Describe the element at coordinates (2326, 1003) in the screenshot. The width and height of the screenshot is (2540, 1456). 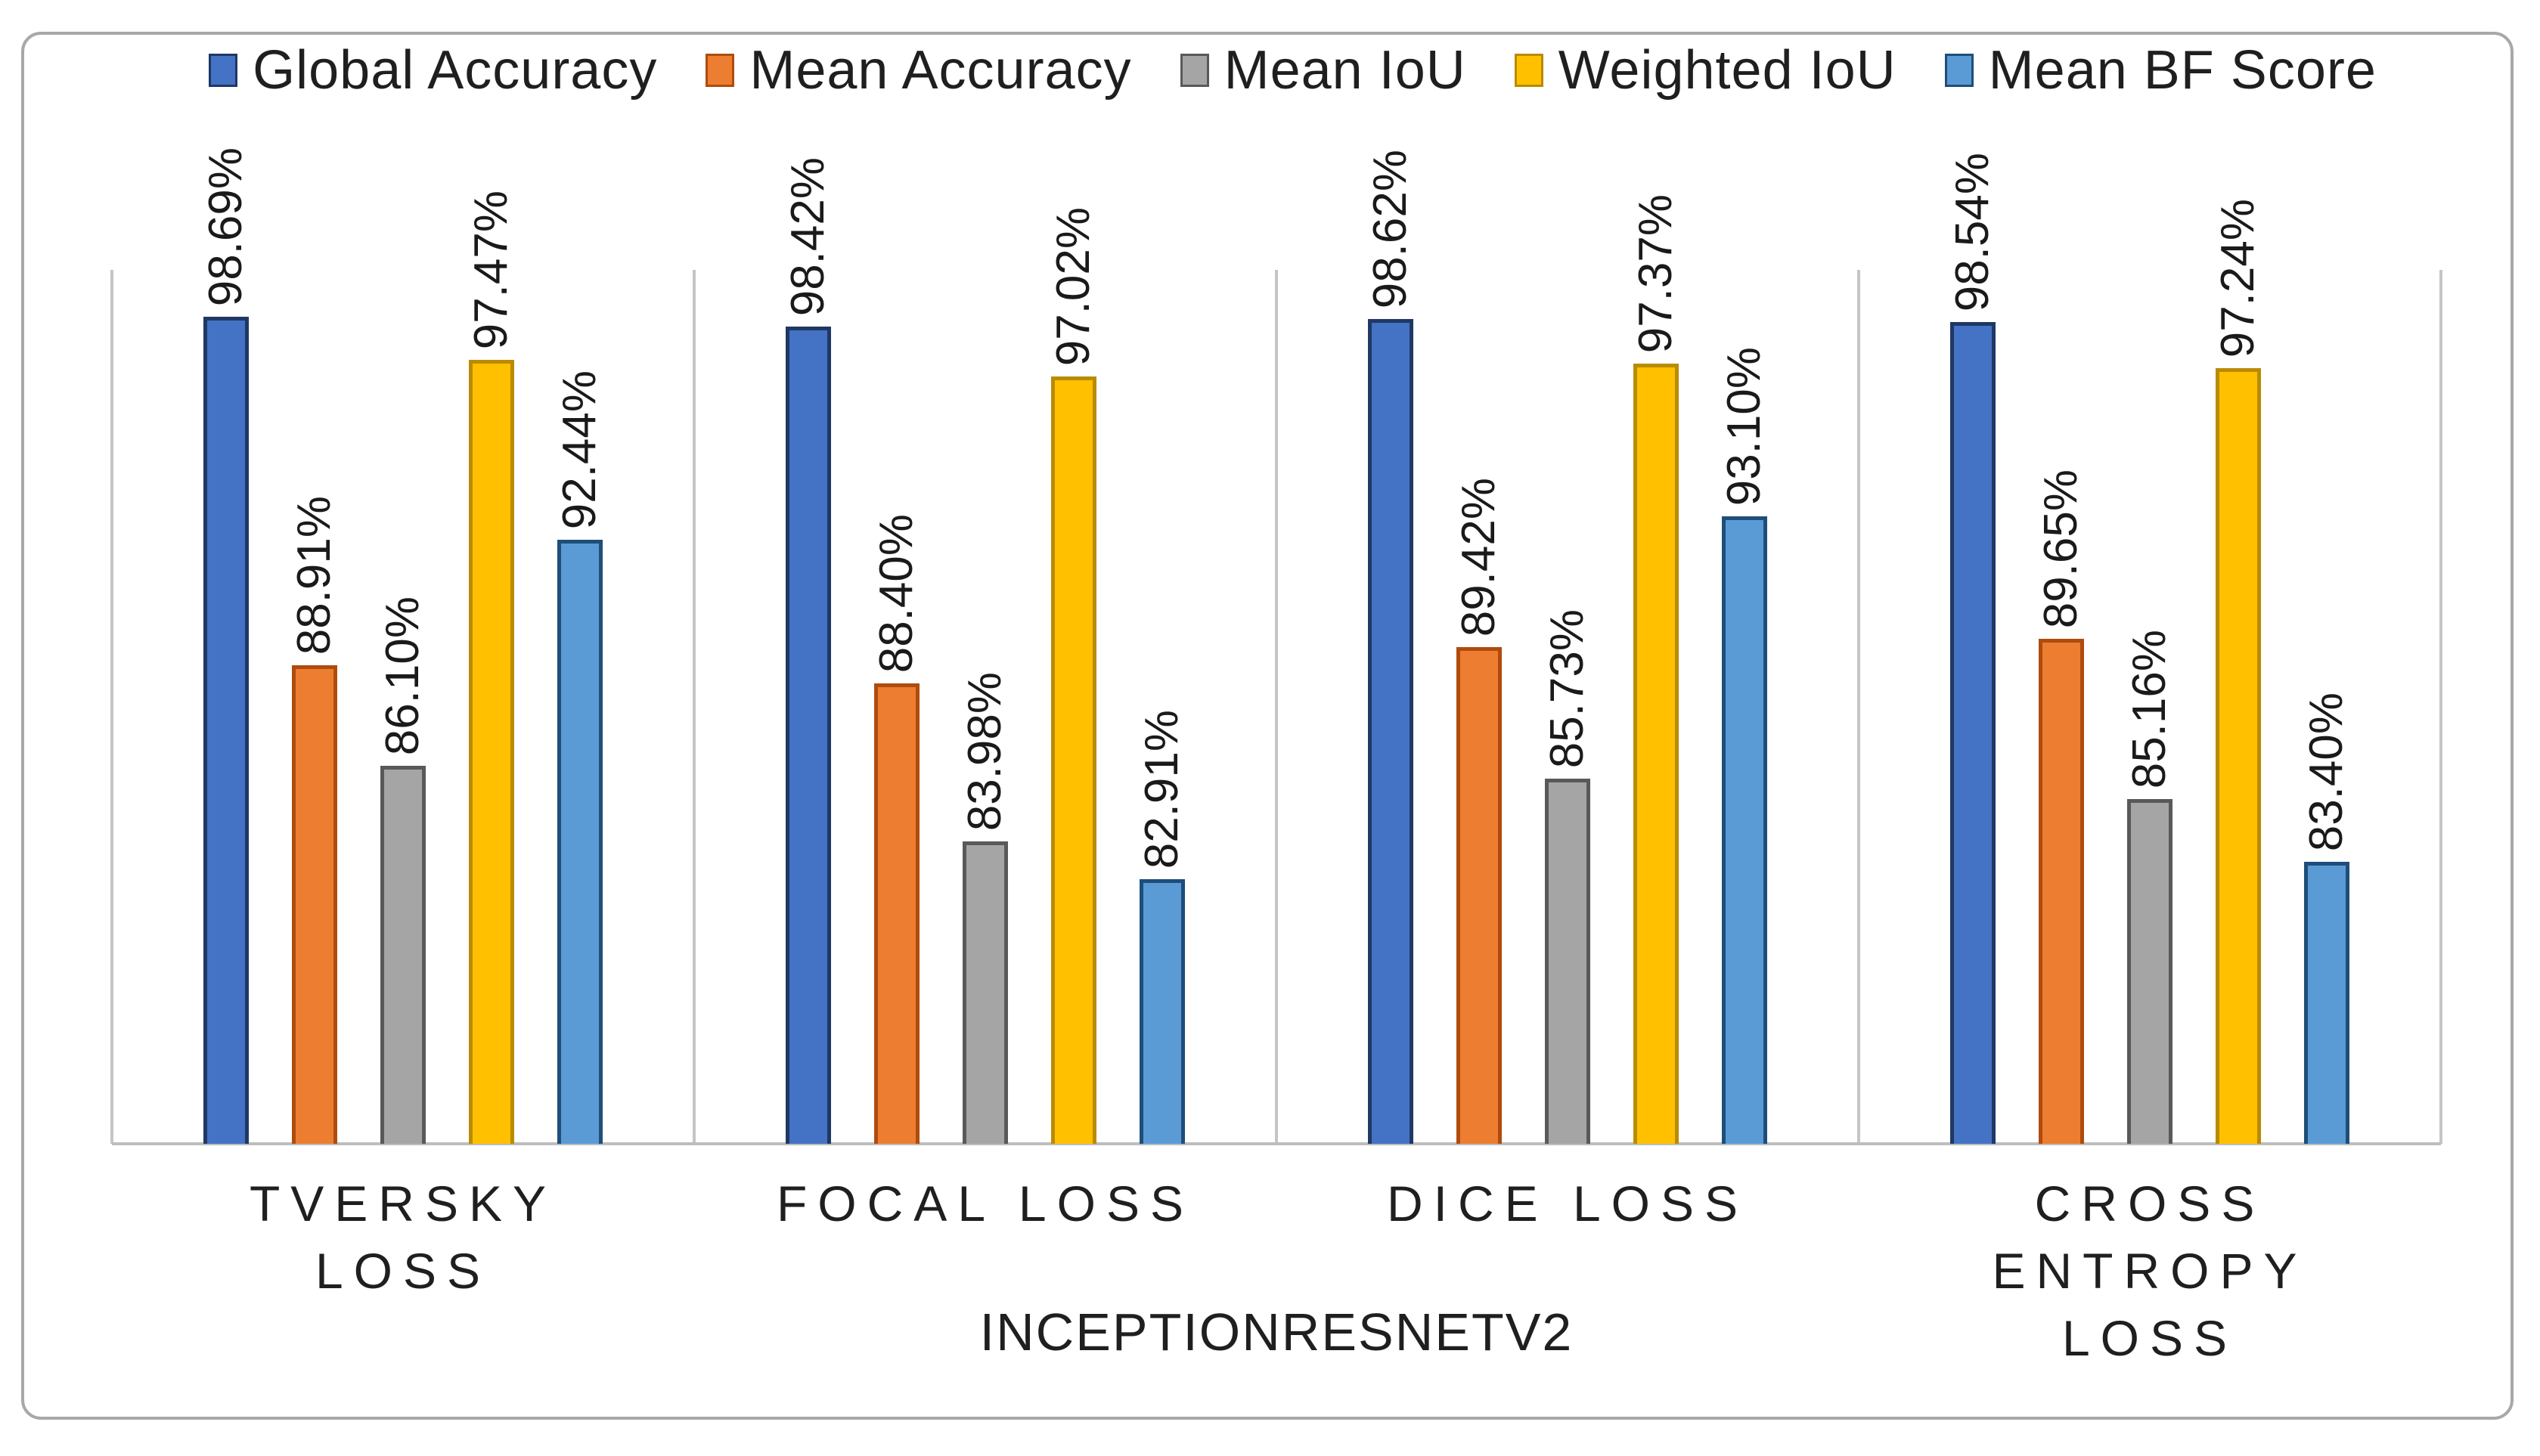
I see `bar-mean-bf-score-cross-entropy-loss` at that location.